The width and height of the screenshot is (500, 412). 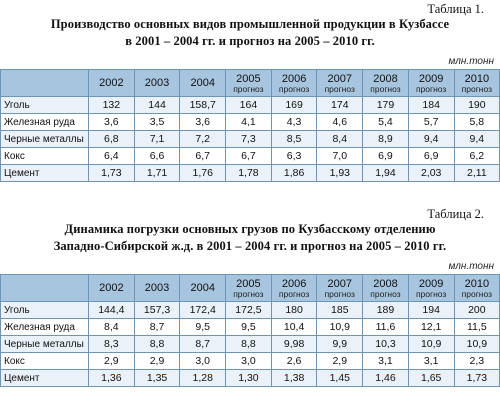 What do you see at coordinates (340, 122) in the screenshot?
I see `table-cell: 4,6` at bounding box center [340, 122].